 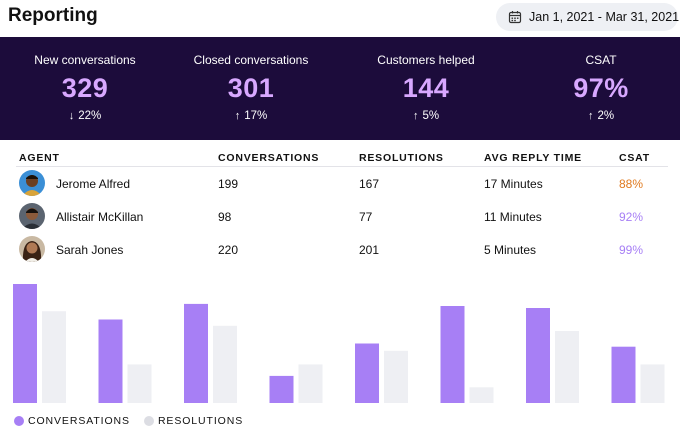 I want to click on reply-time-cell: 17 Minutes, so click(x=513, y=184).